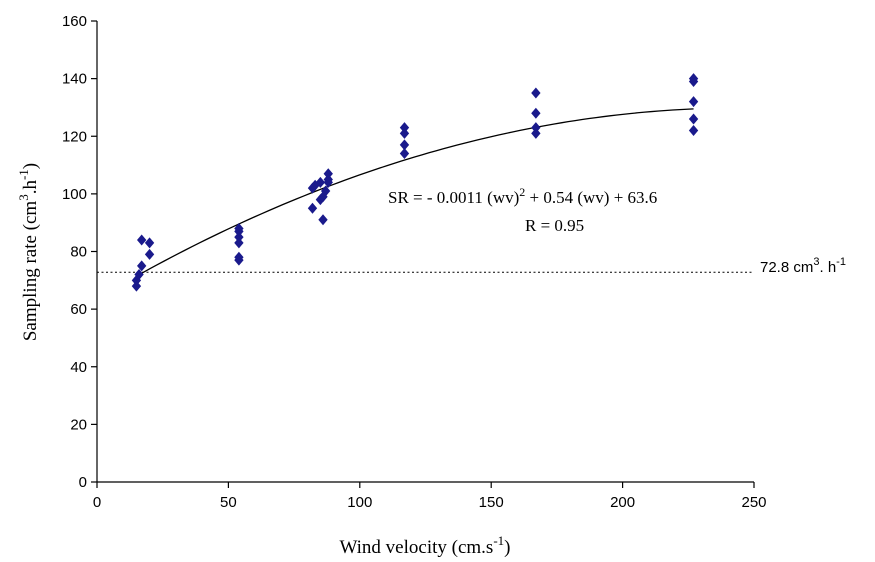 The width and height of the screenshot is (875, 562). Describe the element at coordinates (74, 21) in the screenshot. I see `y-tick-label: 160` at that location.